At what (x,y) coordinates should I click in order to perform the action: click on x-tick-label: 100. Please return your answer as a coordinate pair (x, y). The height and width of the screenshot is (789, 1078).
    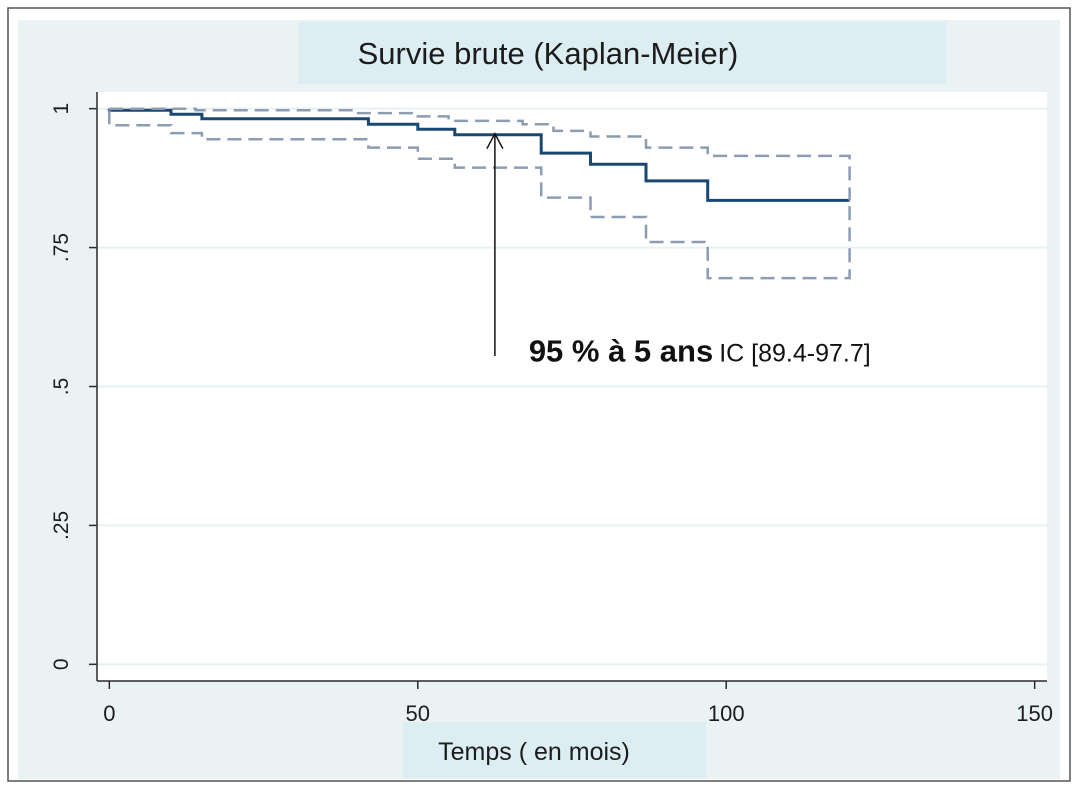
    Looking at the image, I should click on (726, 713).